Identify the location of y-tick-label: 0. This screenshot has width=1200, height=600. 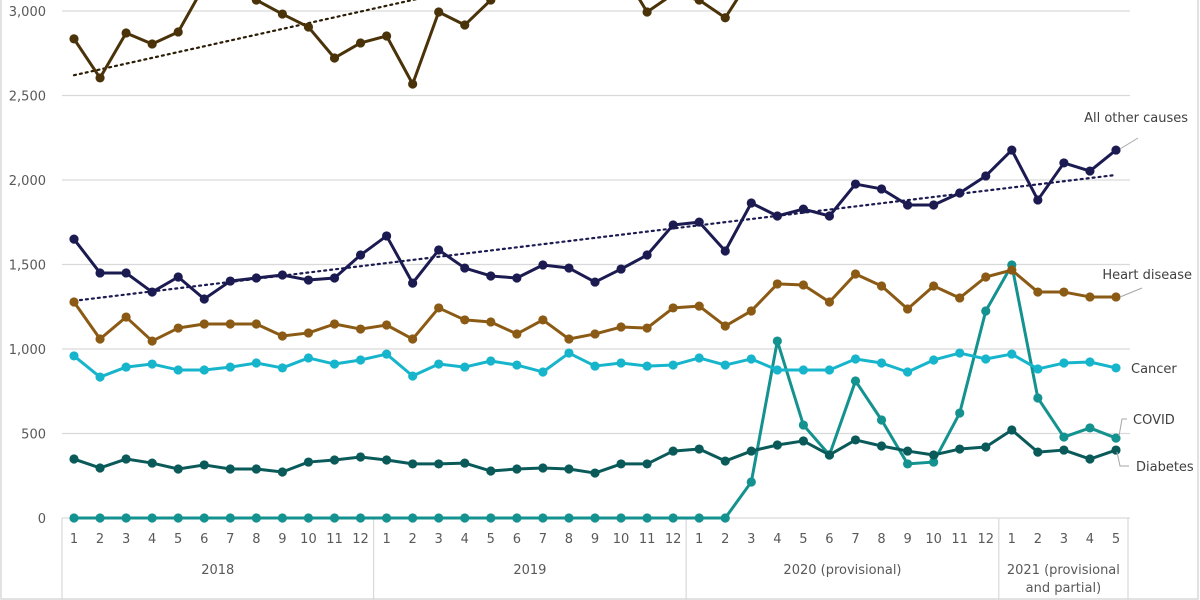
(42, 519).